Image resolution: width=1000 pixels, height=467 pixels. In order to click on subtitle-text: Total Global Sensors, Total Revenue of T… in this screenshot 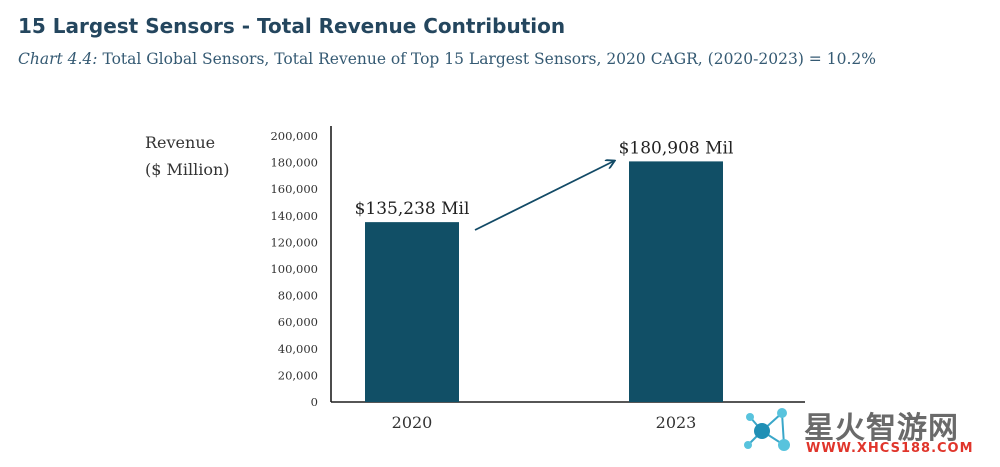, I will do `click(486, 59)`.